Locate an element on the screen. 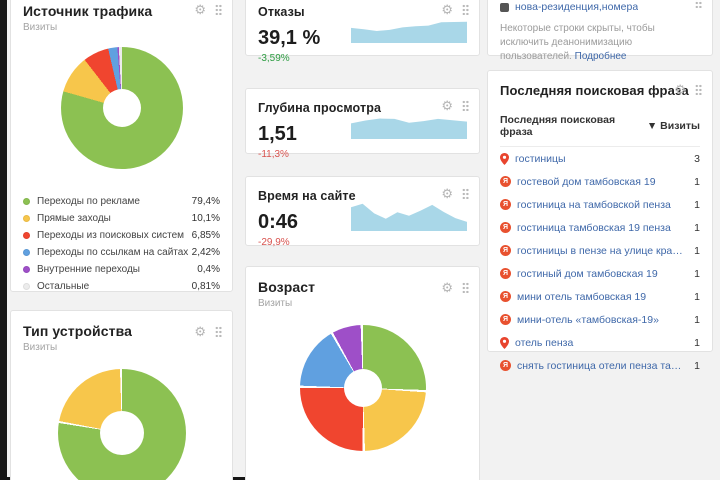 The image size is (720, 480). search-phrase-link: гостиница тамбовская 19 пенза is located at coordinates (594, 227).